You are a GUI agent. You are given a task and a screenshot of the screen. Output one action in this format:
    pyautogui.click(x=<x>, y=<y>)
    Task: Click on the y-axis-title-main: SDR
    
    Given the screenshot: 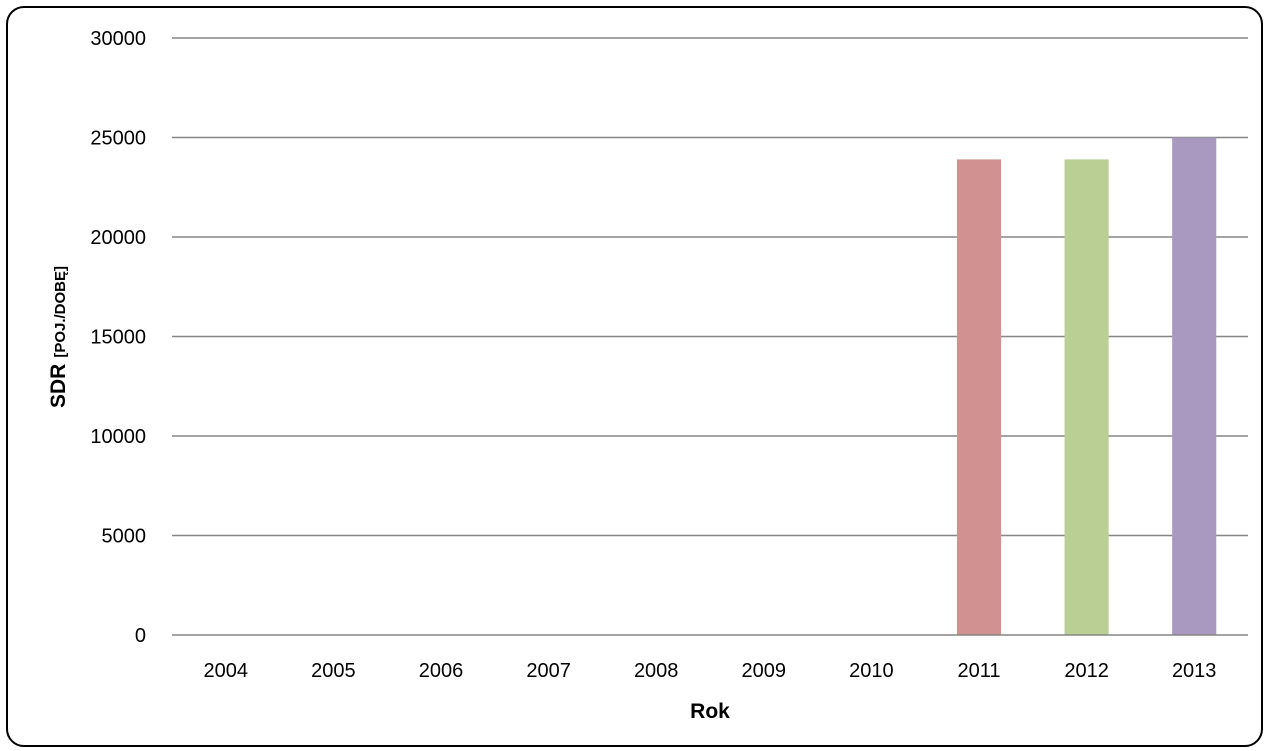 What is the action you would take?
    pyautogui.click(x=58, y=386)
    